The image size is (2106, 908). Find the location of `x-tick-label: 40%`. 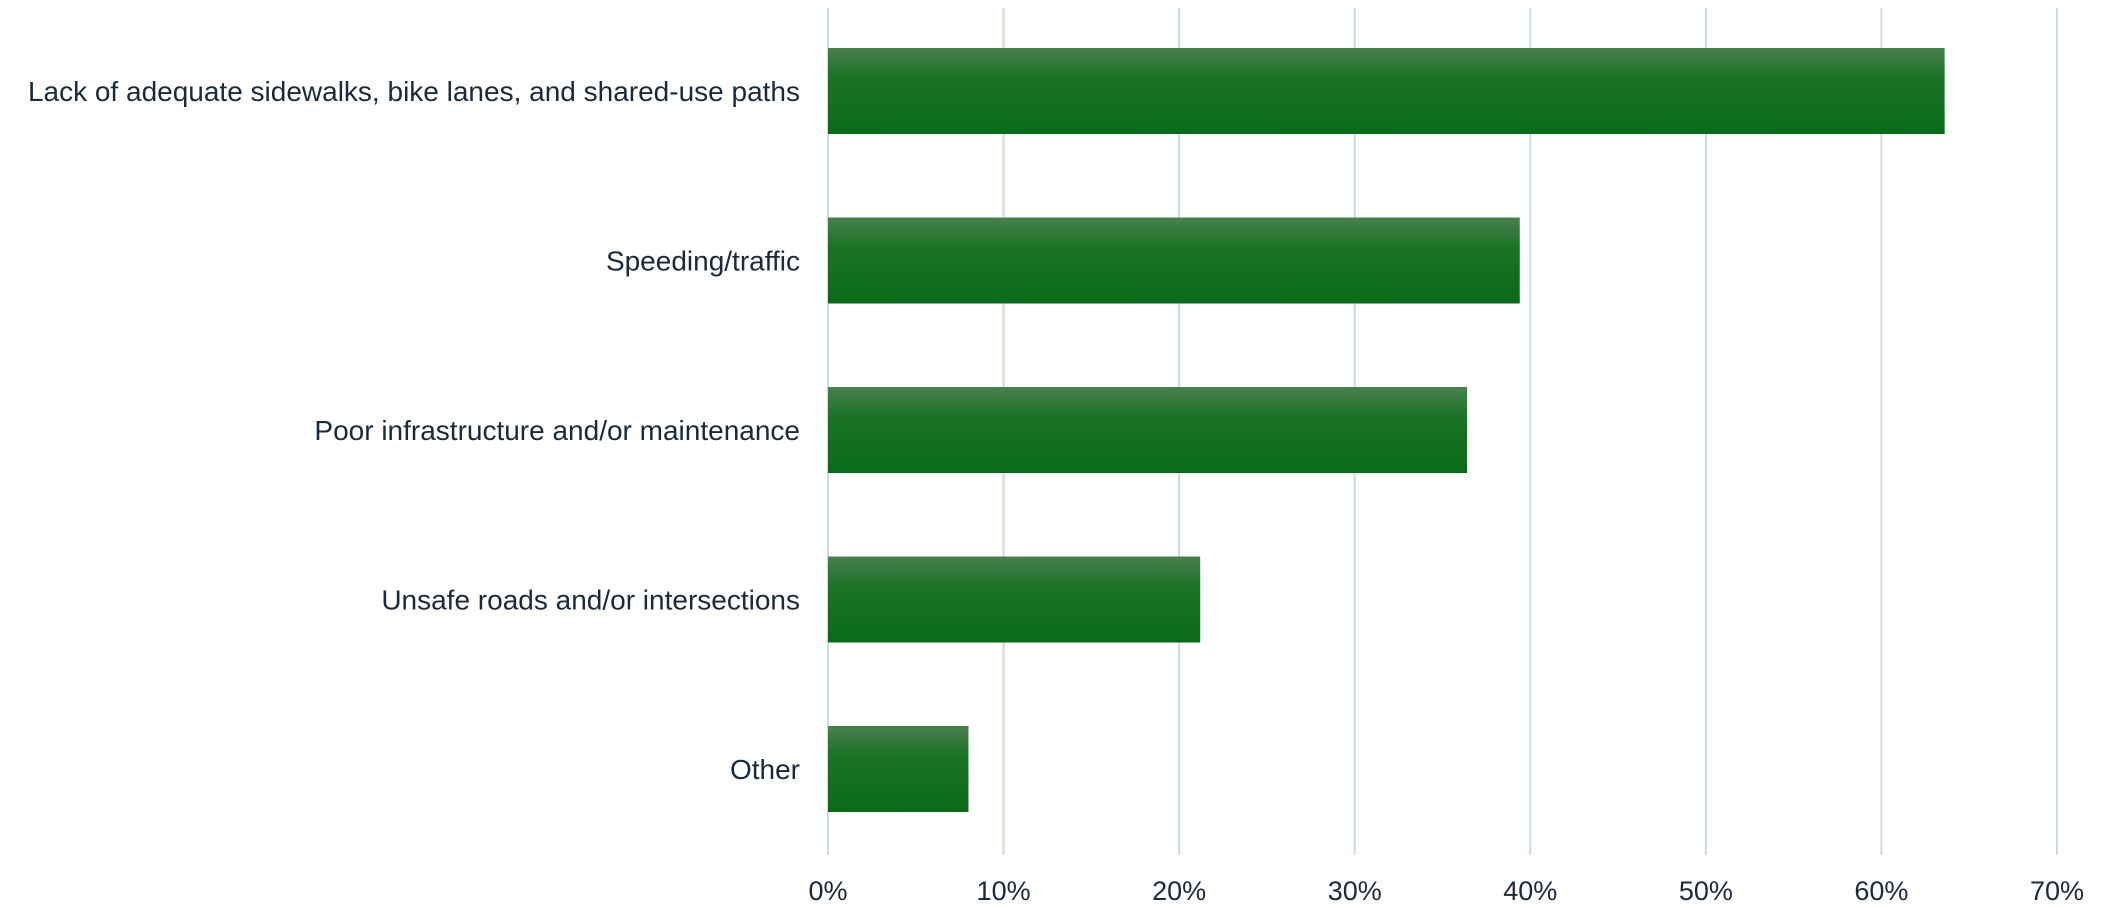

x-tick-label: 40% is located at coordinates (1530, 891).